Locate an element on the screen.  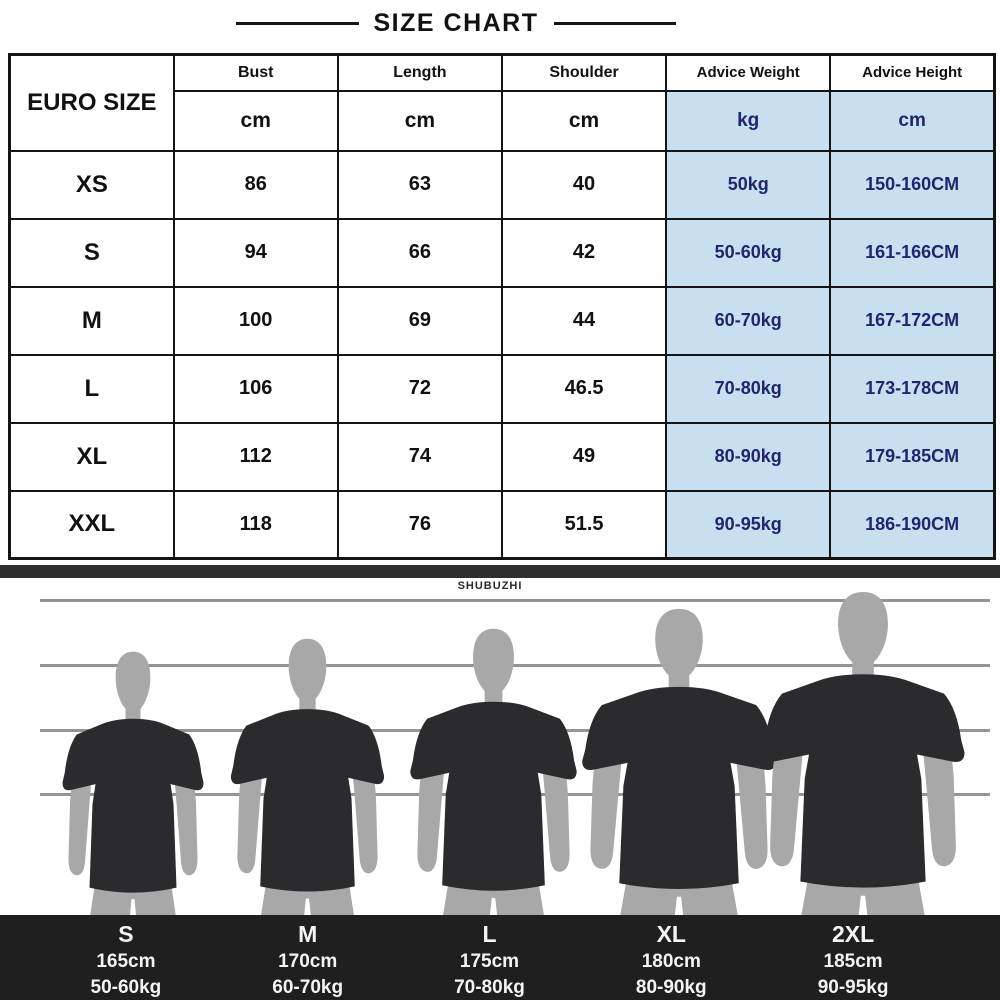
cell-xxl-length: 76 is located at coordinates (419, 524).